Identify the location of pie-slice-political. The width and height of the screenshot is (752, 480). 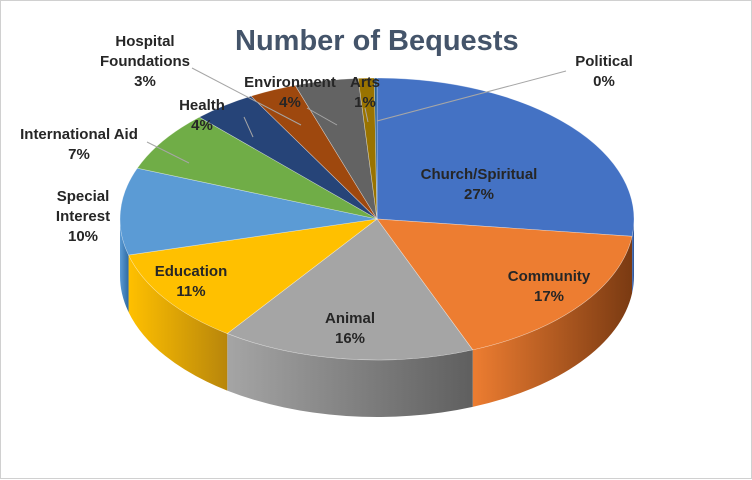
(376, 148).